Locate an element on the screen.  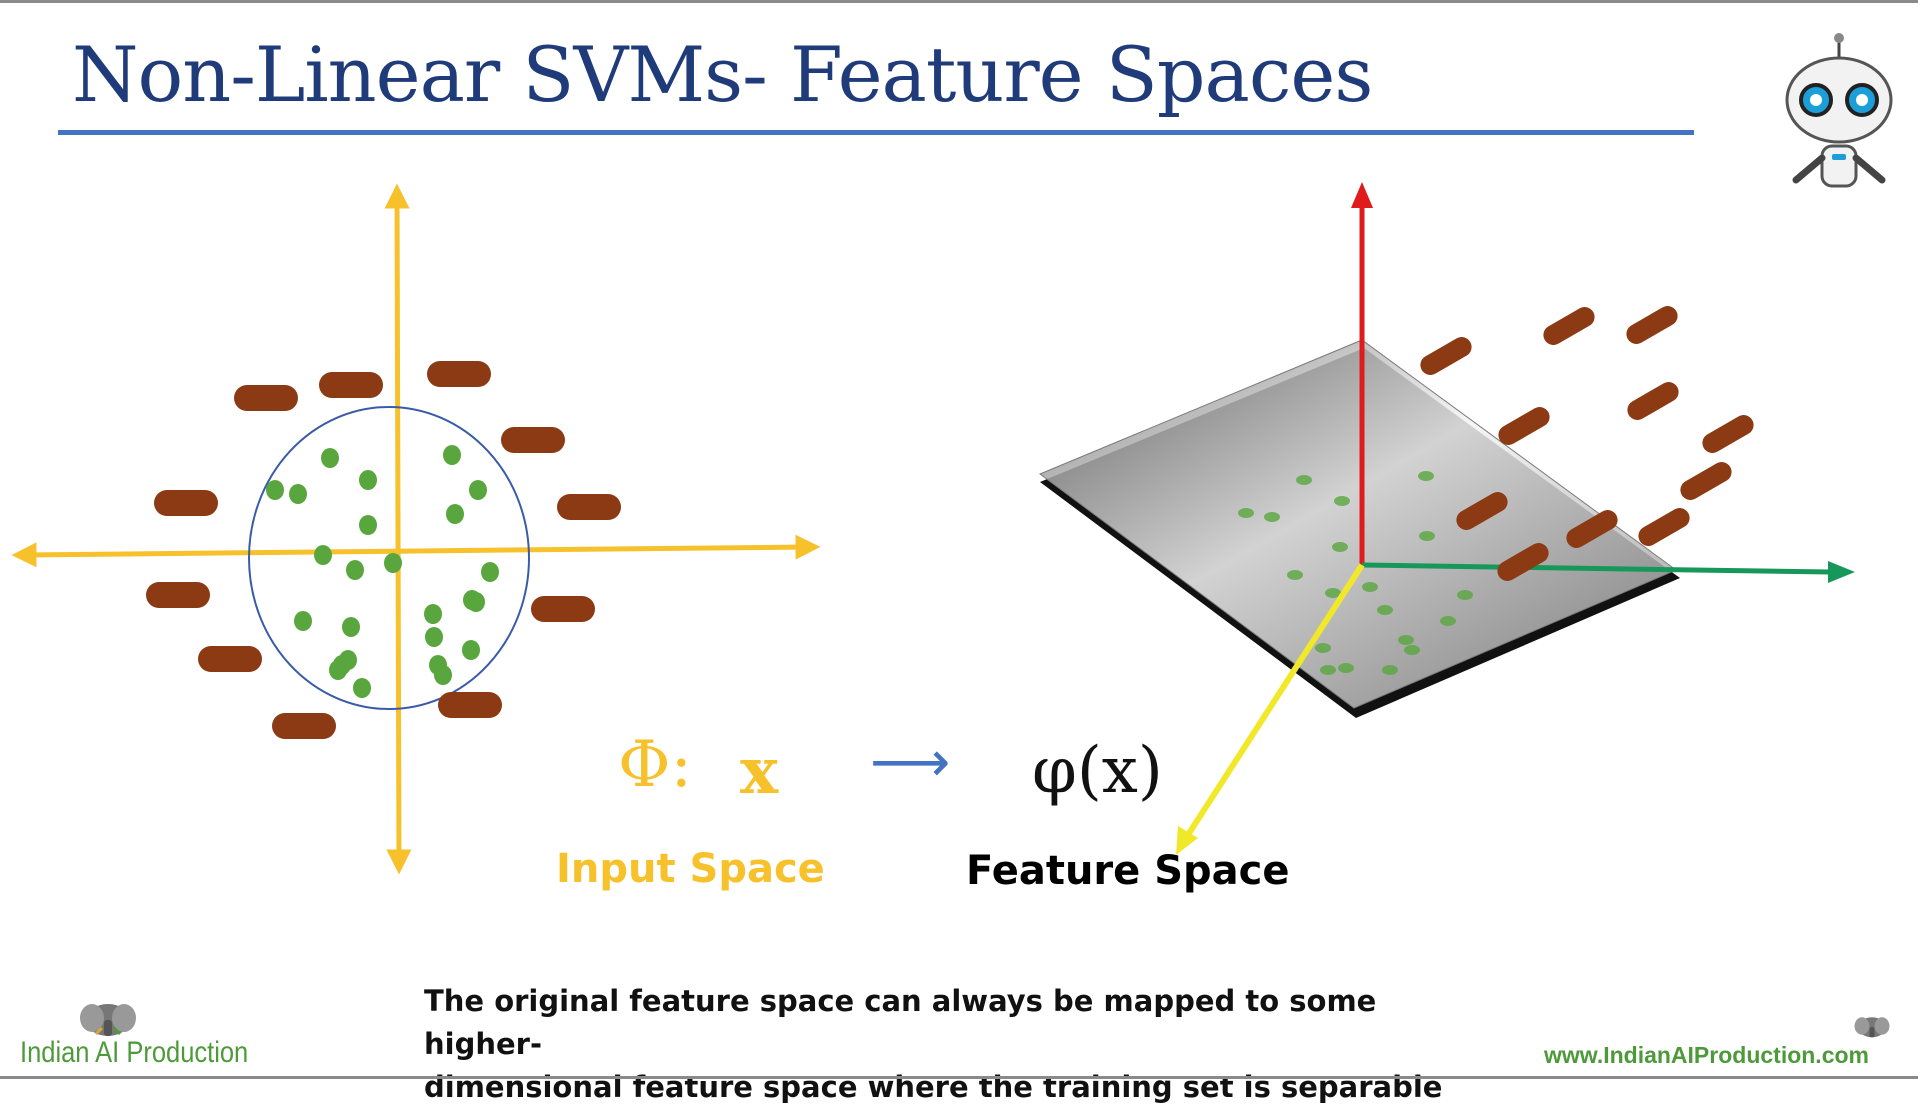
input-space-label: Input Space is located at coordinates (690, 869).